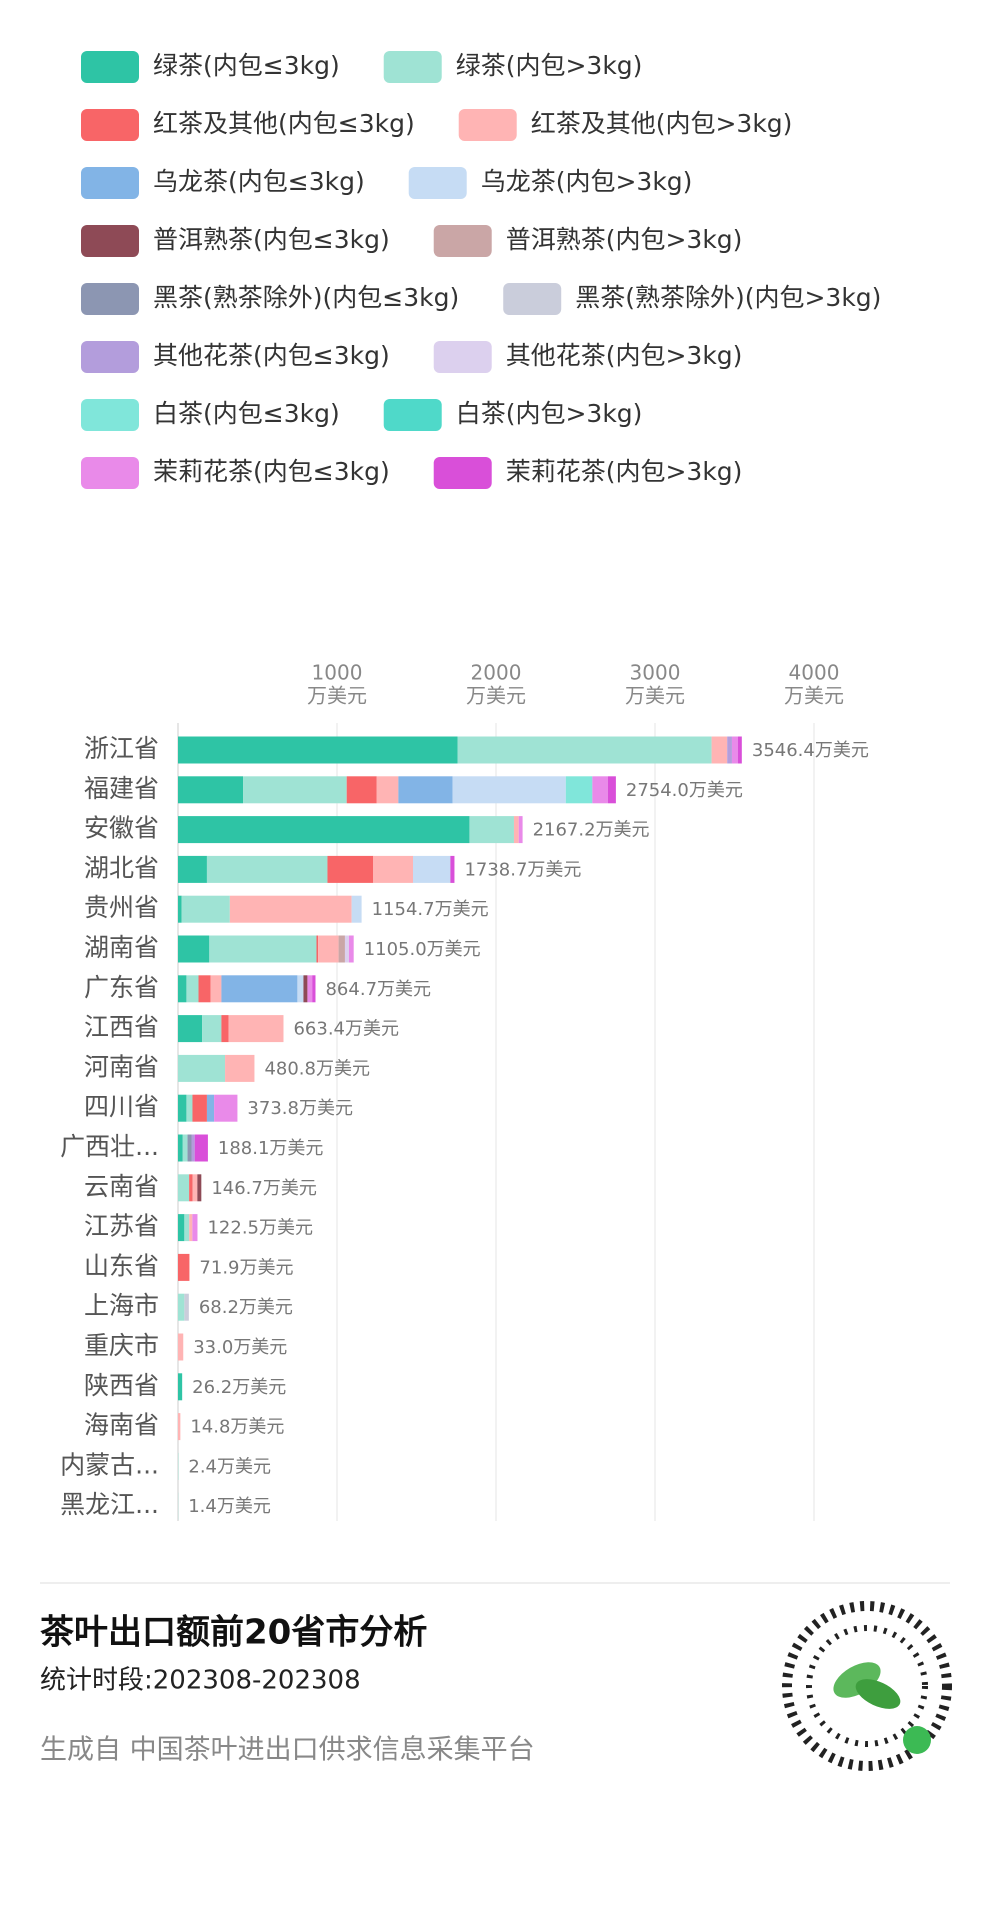 This screenshot has height=1906, width=1000. What do you see at coordinates (271, 471) in the screenshot?
I see `legend-label: 茉莉花茶(内包≤3kg)` at bounding box center [271, 471].